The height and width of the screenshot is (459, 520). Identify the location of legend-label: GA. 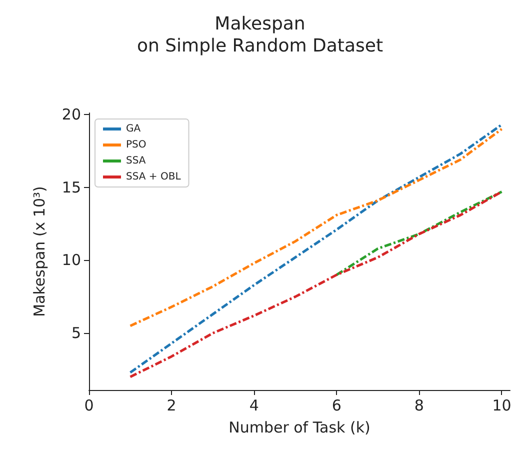
(133, 129).